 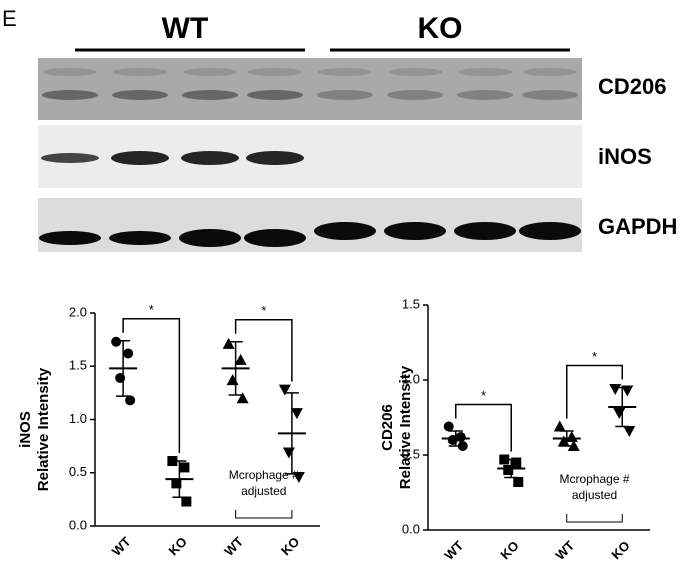 I want to click on group-label: WT, so click(x=185, y=28).